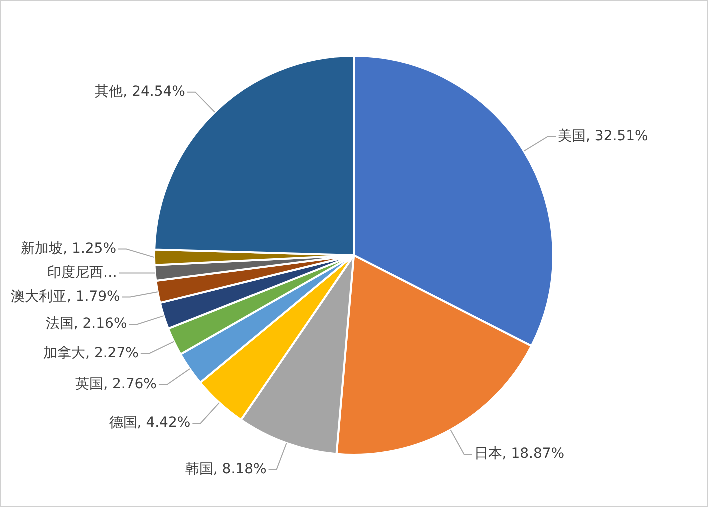 Image resolution: width=708 pixels, height=507 pixels. I want to click on slice-label: 其他, 24.54%, so click(140, 92).